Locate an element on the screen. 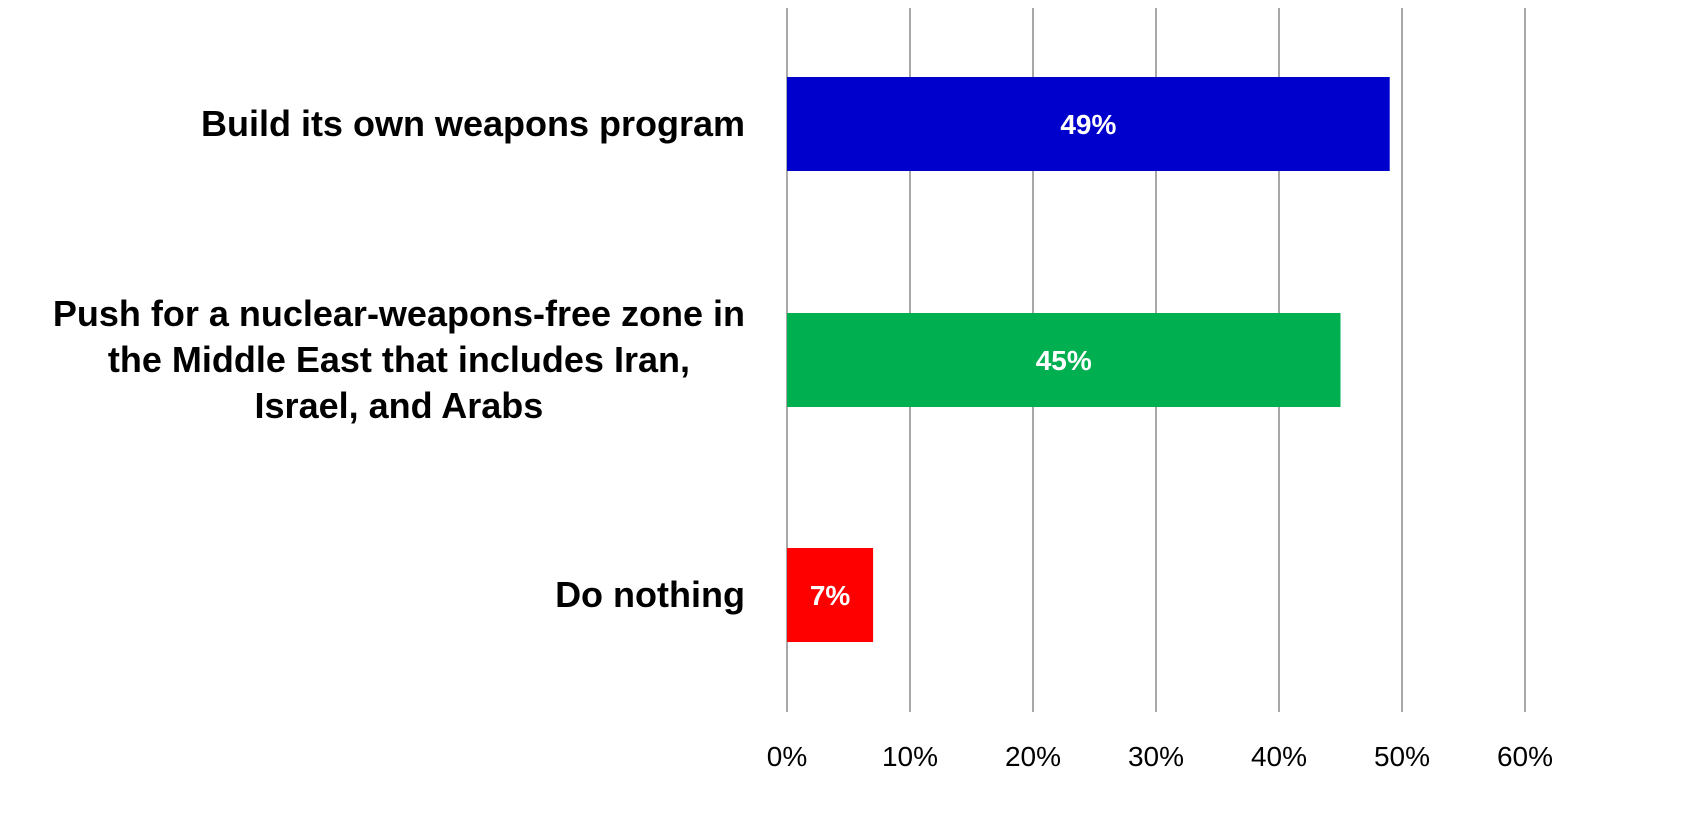  category-label-line: Israel, and Arabs is located at coordinates (399, 405).